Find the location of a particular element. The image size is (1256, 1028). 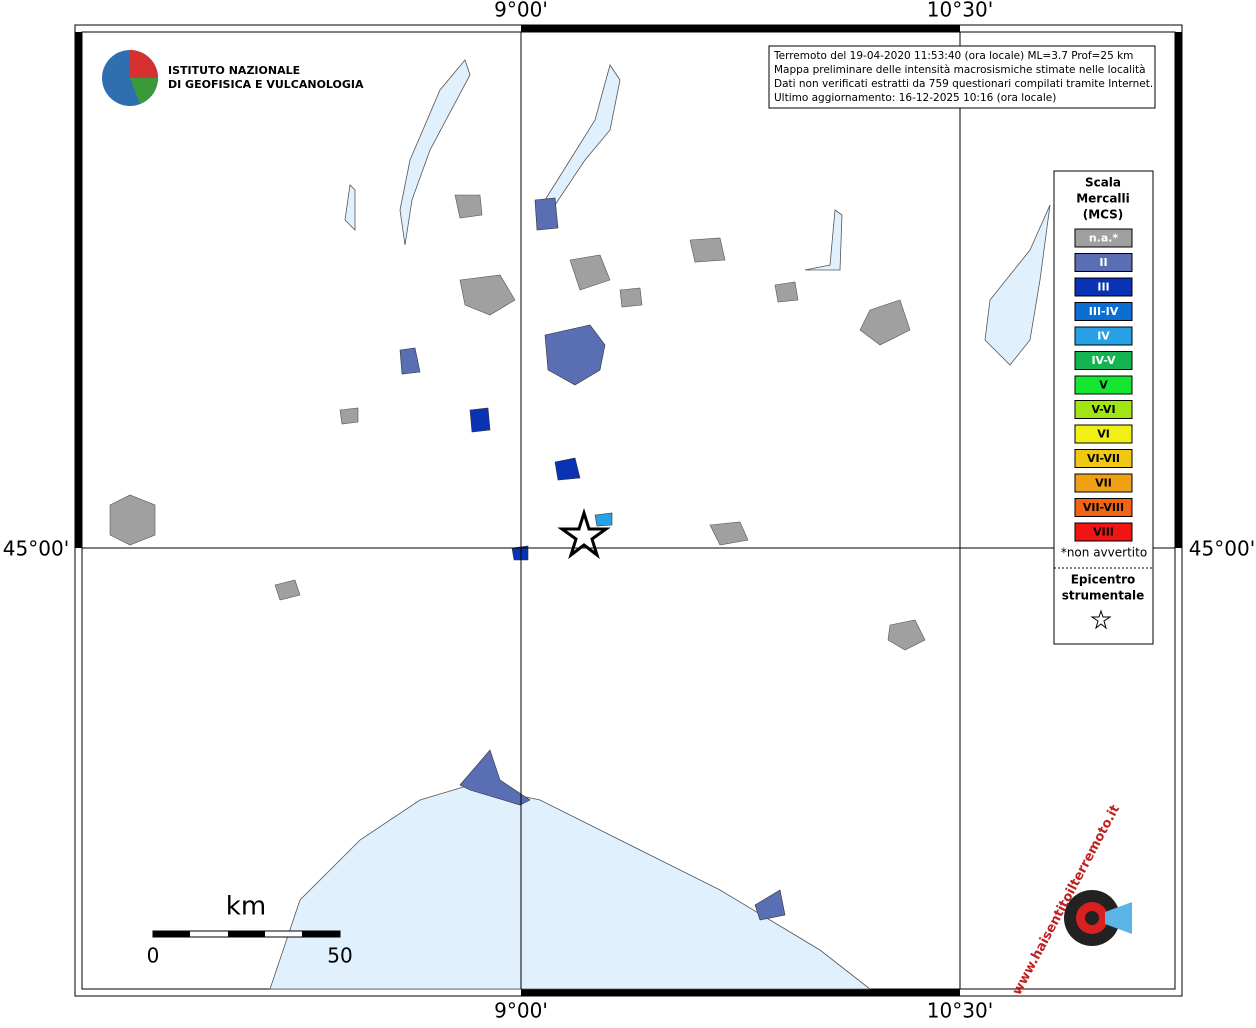

legend-label: VII-VIII is located at coordinates (1103, 507).